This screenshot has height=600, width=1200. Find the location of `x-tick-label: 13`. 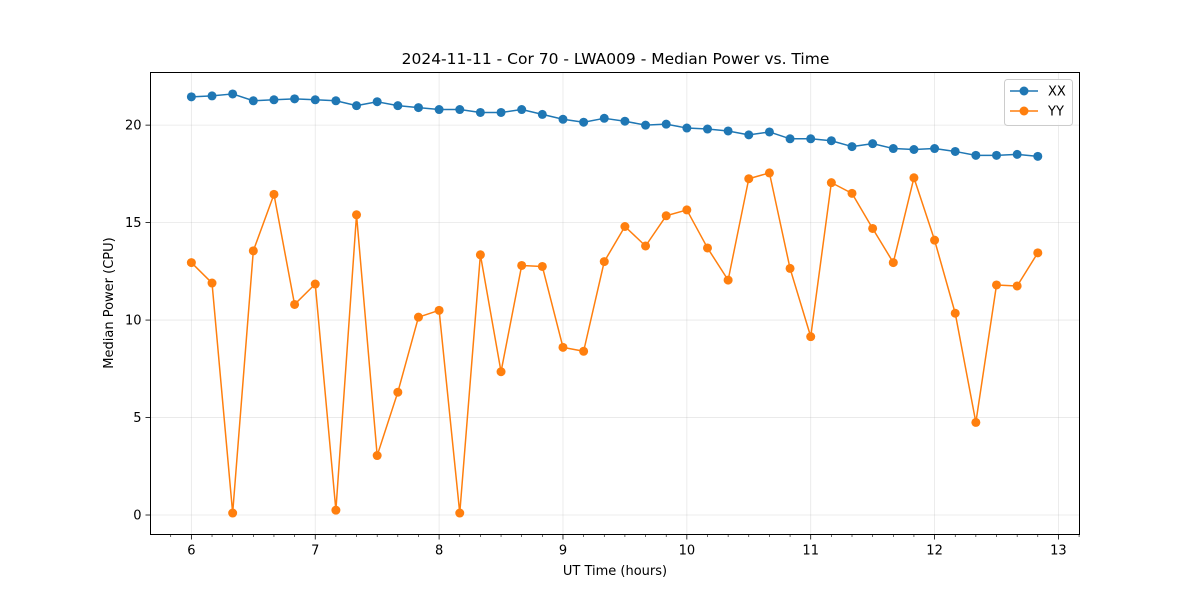

x-tick-label: 13 is located at coordinates (1058, 551).